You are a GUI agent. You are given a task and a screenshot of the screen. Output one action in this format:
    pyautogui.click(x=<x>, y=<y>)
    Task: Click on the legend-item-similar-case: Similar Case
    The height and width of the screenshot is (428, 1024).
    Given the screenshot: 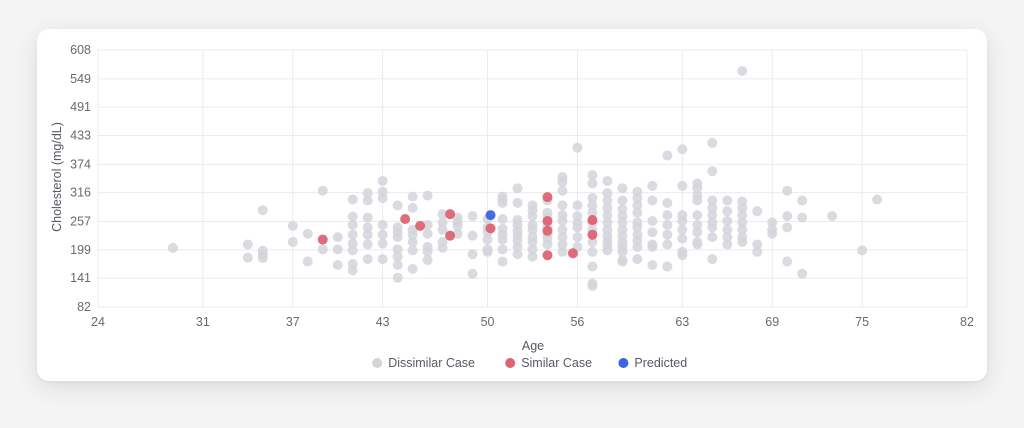 What is the action you would take?
    pyautogui.click(x=548, y=363)
    